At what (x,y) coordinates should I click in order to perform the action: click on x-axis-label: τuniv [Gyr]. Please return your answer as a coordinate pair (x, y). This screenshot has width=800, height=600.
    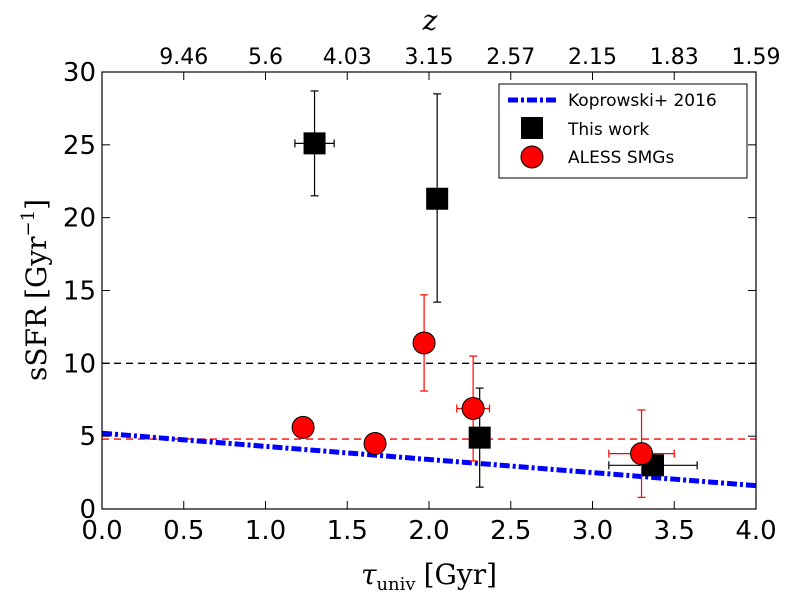
    Looking at the image, I should click on (429, 576).